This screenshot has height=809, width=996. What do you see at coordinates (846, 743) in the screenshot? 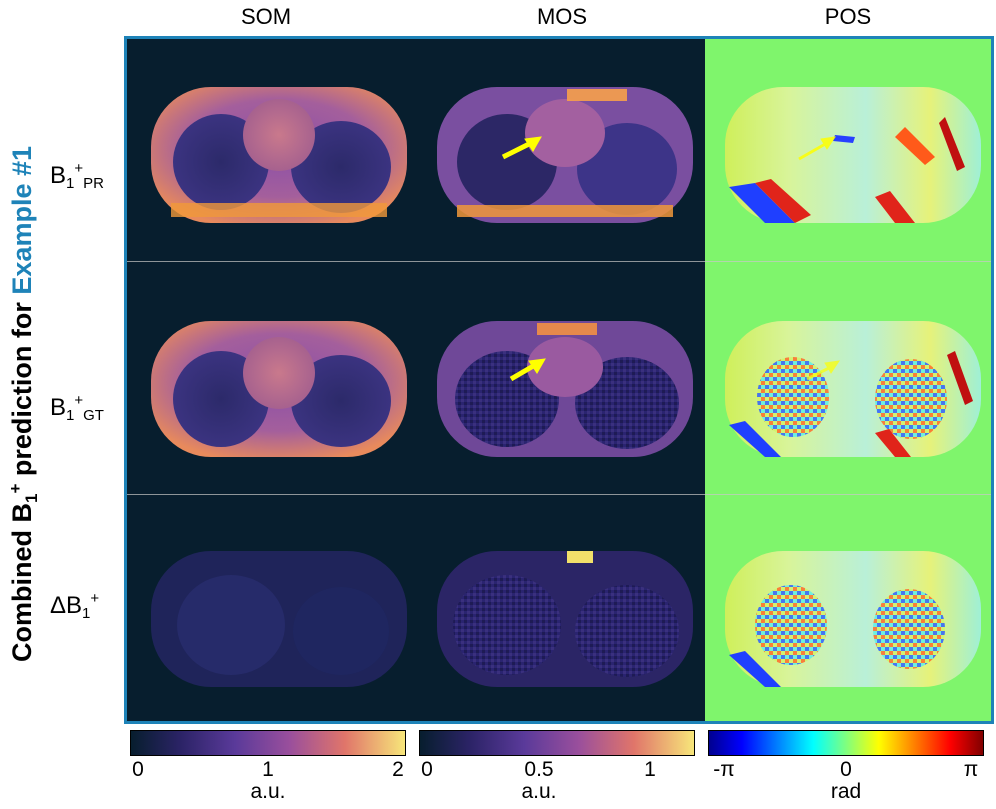
I see `colorbar-pos` at bounding box center [846, 743].